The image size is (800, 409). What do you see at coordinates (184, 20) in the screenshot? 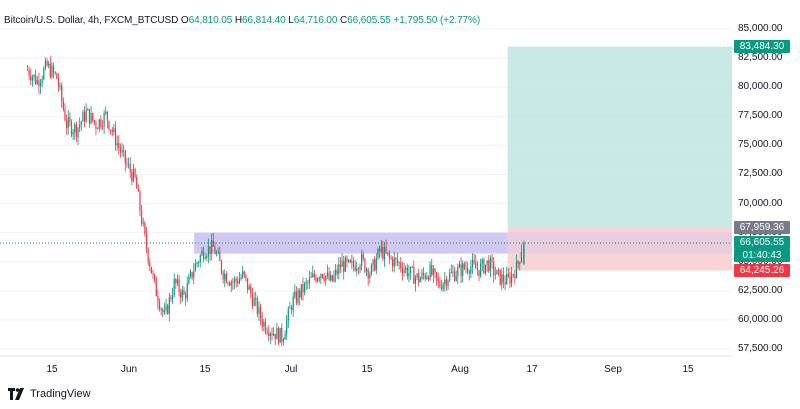
I see `open-key: O` at bounding box center [184, 20].